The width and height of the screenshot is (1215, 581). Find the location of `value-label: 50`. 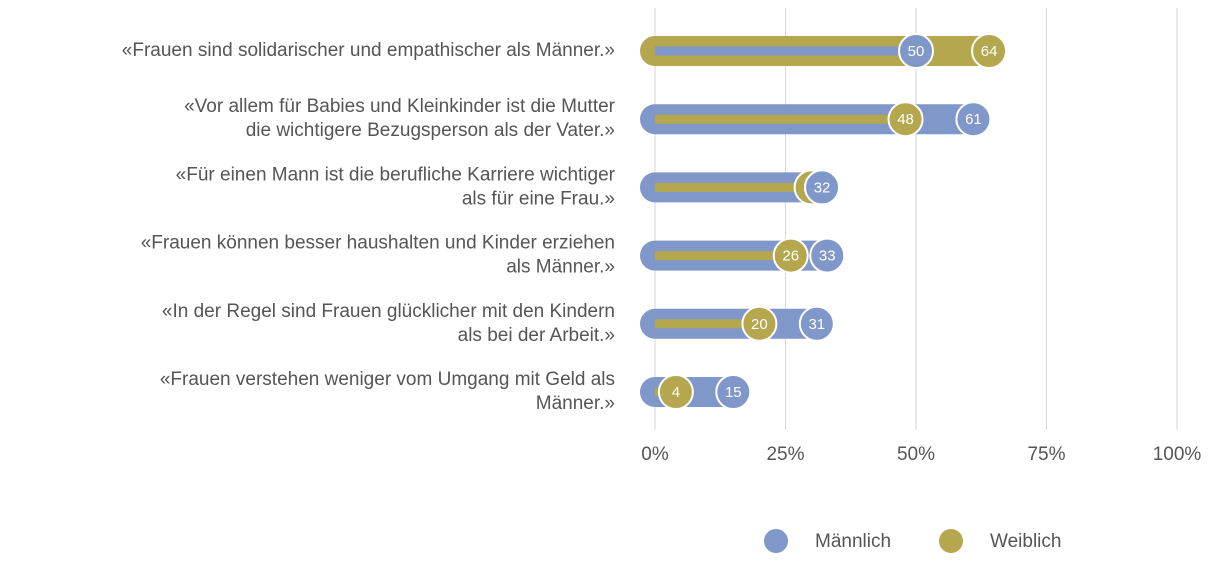

value-label: 50 is located at coordinates (916, 51).